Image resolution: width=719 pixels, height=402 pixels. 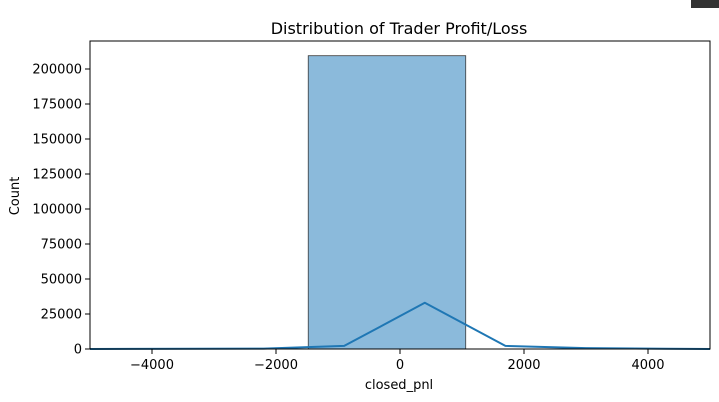 I want to click on x-axis: −4000 −2000 0 2000 4000, so click(x=397, y=361).